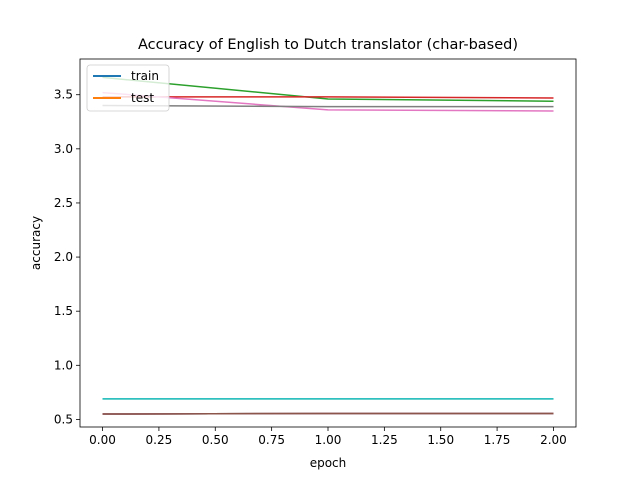  Describe the element at coordinates (142, 98) in the screenshot. I see `legend-label-test: test` at that location.